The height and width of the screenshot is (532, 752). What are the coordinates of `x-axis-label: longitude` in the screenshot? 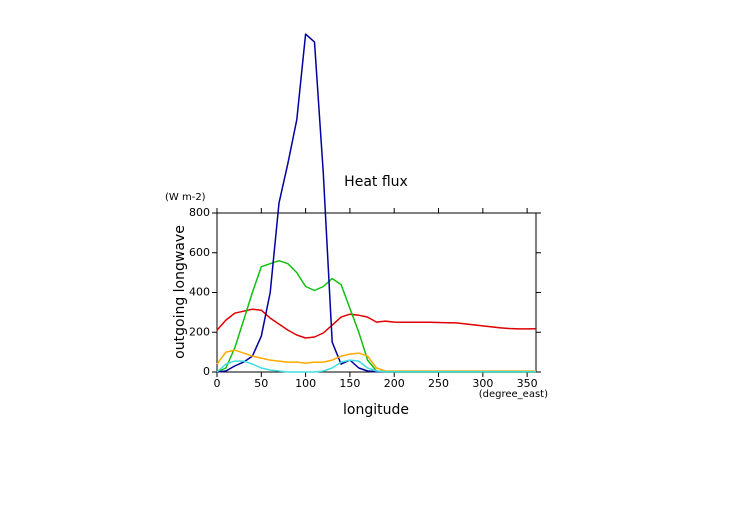 It's located at (376, 410).